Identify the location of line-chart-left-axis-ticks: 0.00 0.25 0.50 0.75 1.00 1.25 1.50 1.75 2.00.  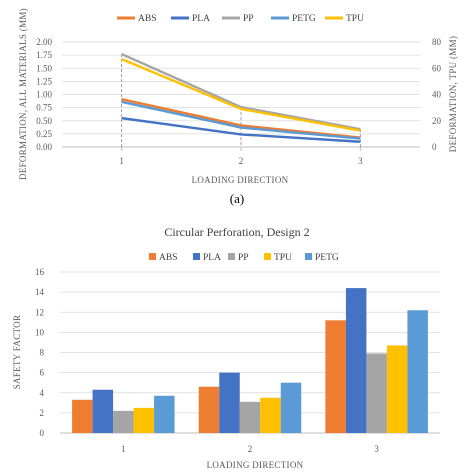
(44, 94).